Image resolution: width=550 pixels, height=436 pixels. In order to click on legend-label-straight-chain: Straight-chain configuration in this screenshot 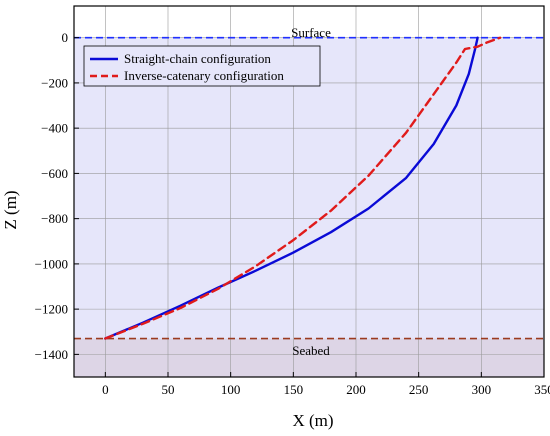, I will do `click(197, 58)`.